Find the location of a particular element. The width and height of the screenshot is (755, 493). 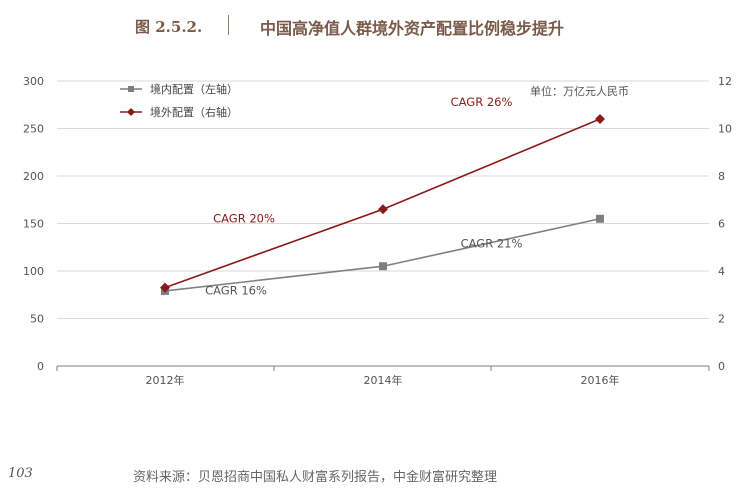

page-number: 103 is located at coordinates (20, 473).